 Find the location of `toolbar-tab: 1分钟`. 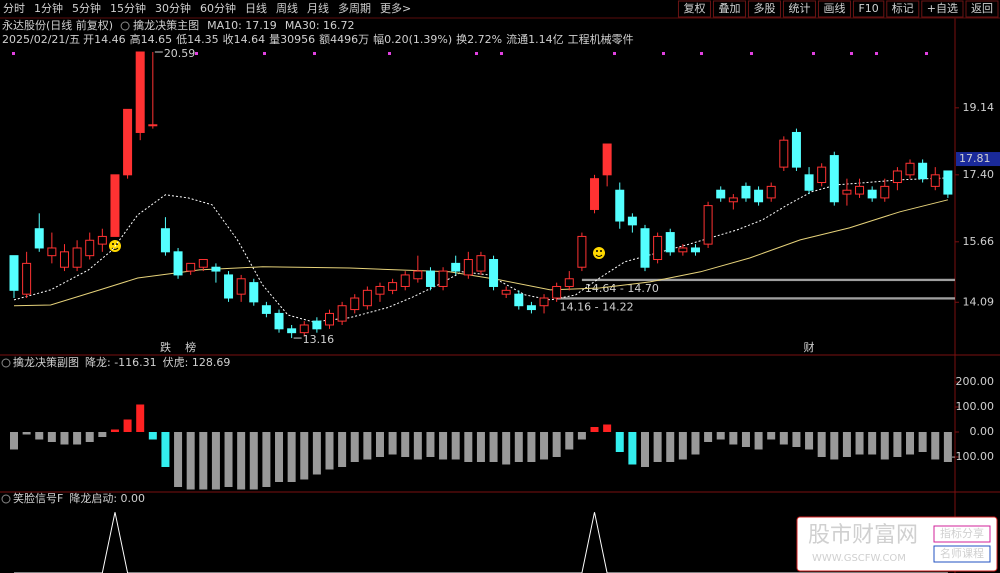

toolbar-tab: 1分钟 is located at coordinates (48, 8).